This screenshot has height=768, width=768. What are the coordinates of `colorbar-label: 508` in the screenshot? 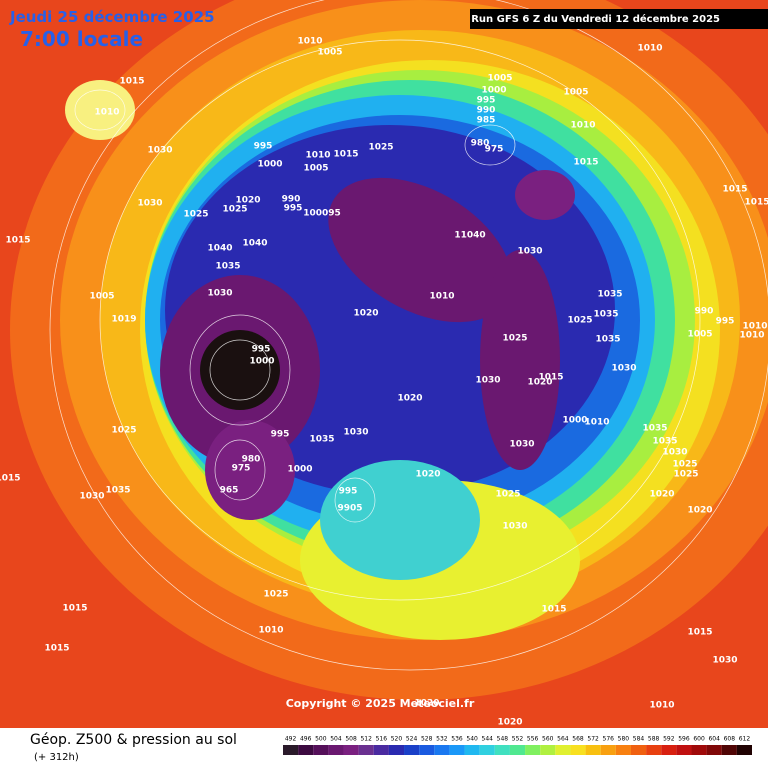 It's located at (351, 739).